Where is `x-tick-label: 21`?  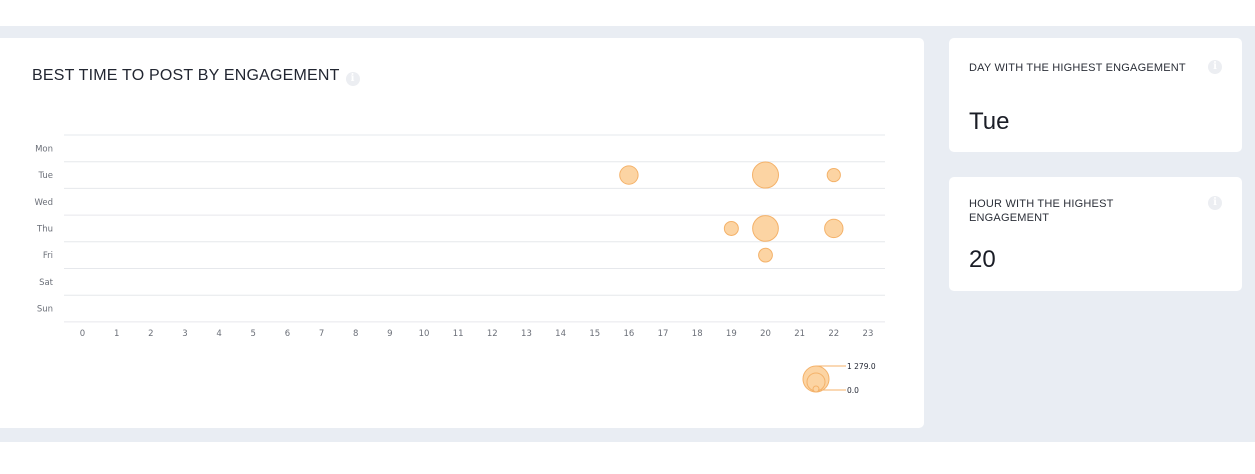 x-tick-label: 21 is located at coordinates (799, 334).